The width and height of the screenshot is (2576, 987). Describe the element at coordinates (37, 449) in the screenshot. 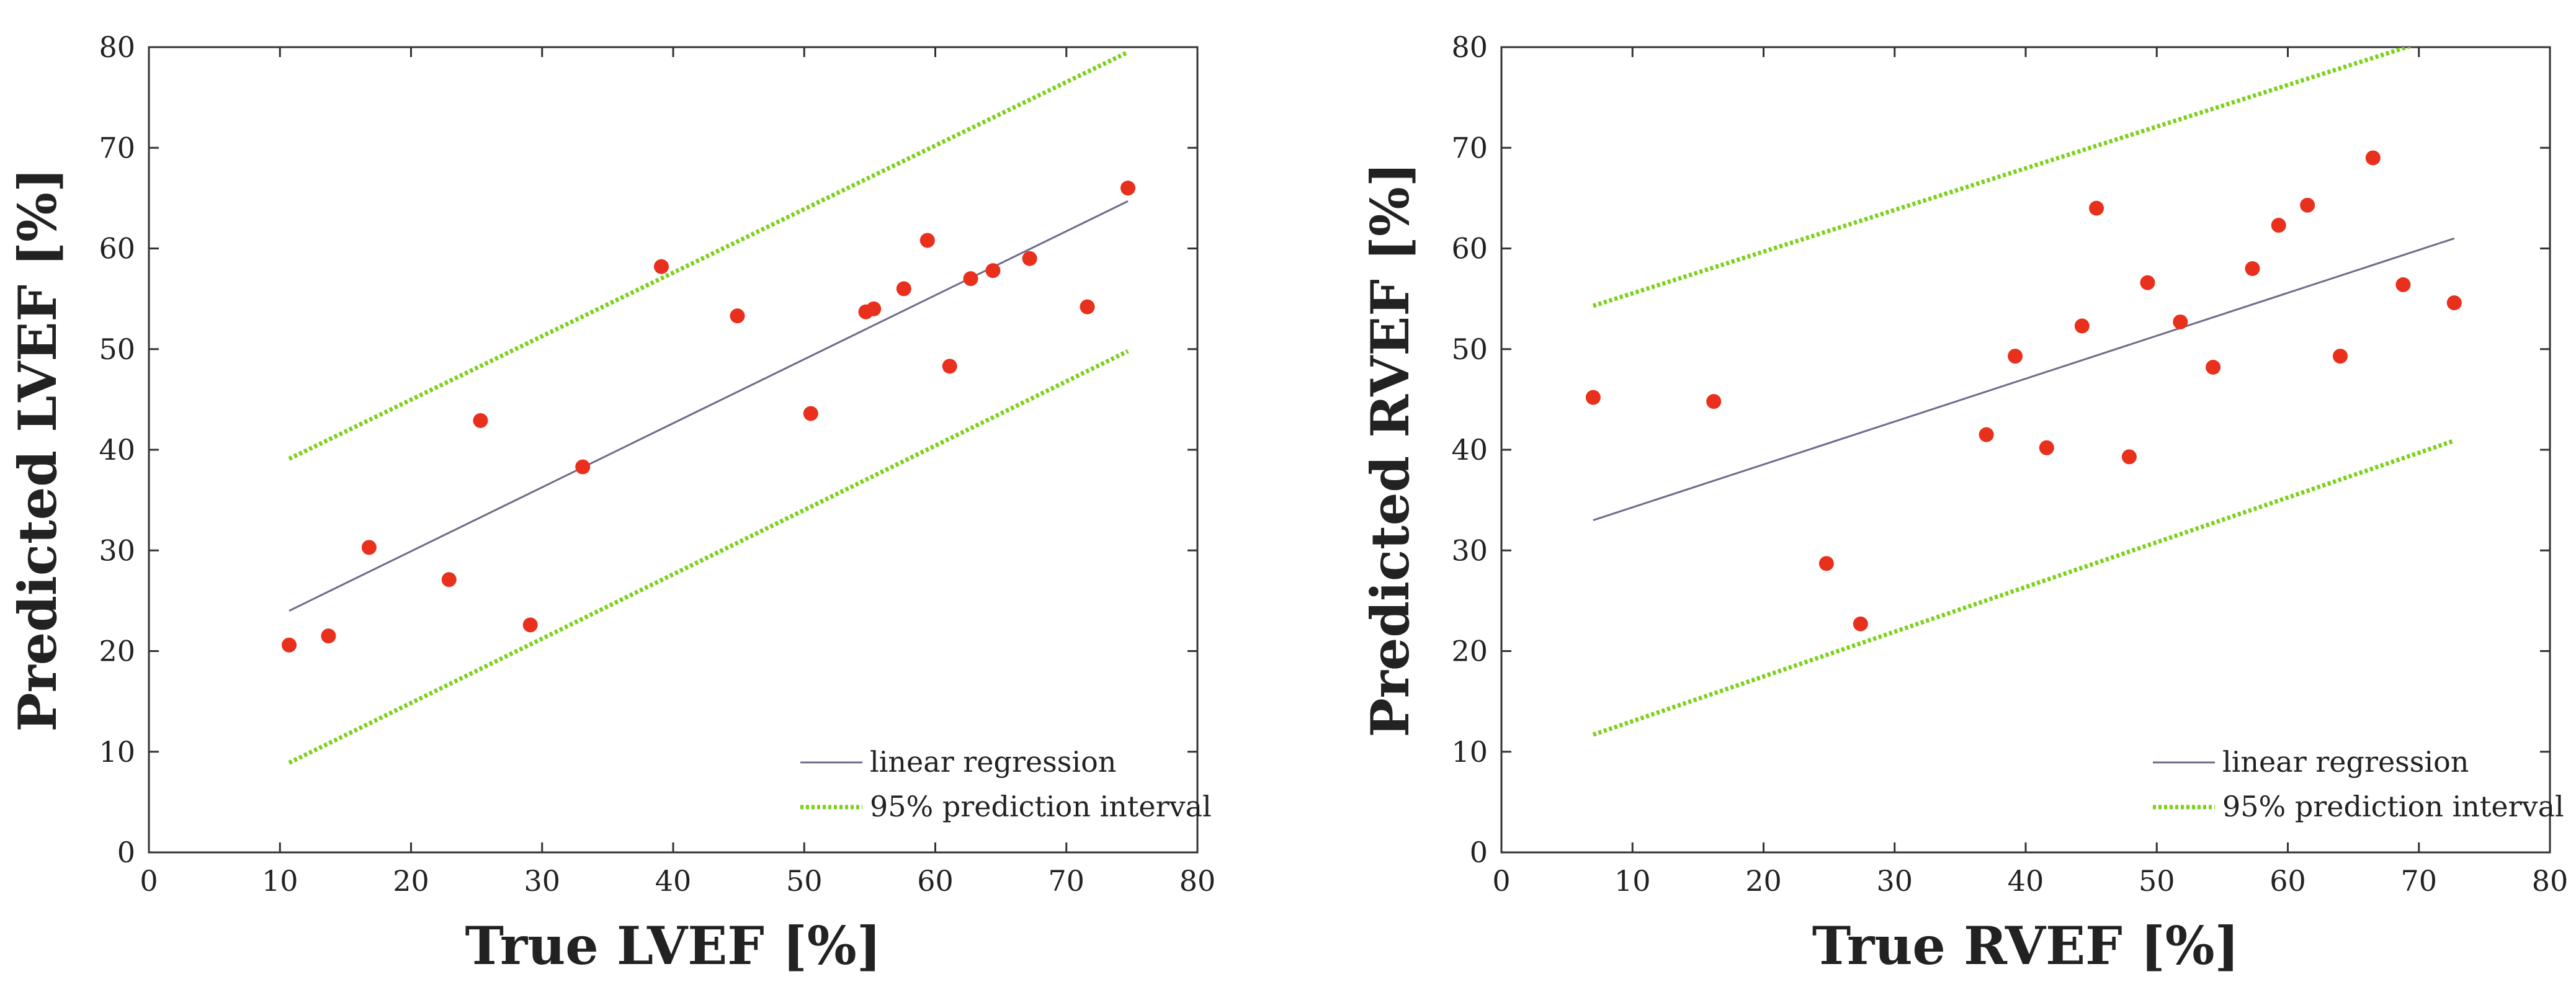

I see `y-axis-label: Predicted LVEF [%]` at that location.